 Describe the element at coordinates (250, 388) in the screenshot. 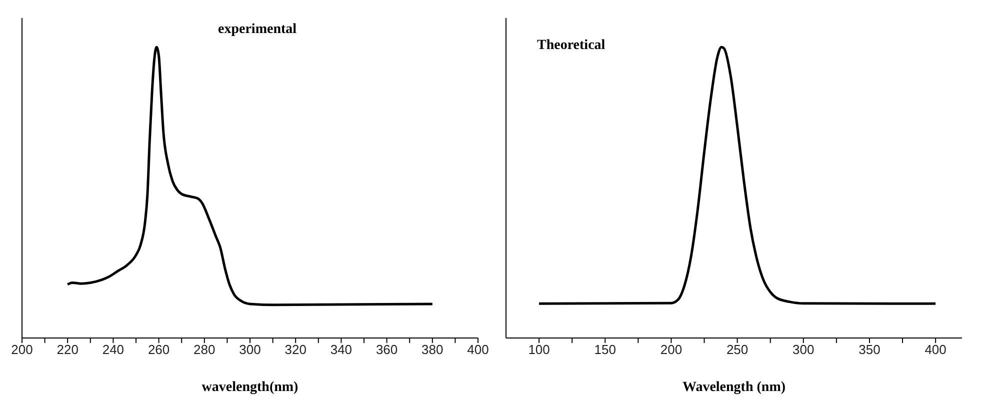

I see `x-axis-title: wavelength(nm)` at that location.